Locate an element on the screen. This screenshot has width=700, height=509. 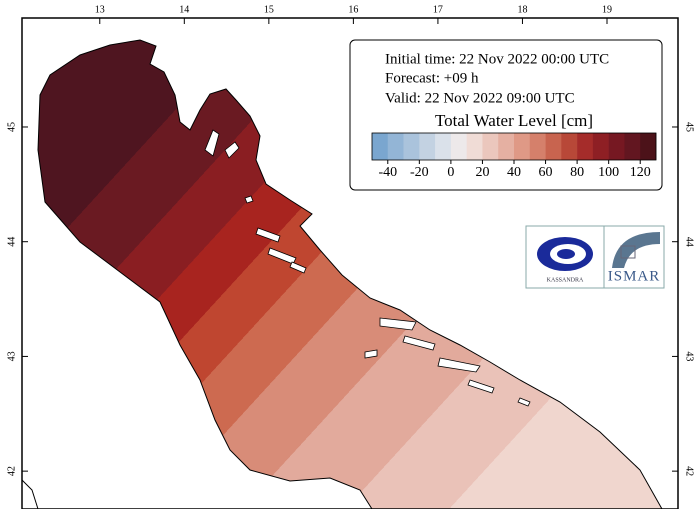
lon-tick-label: 17 is located at coordinates (438, 9).